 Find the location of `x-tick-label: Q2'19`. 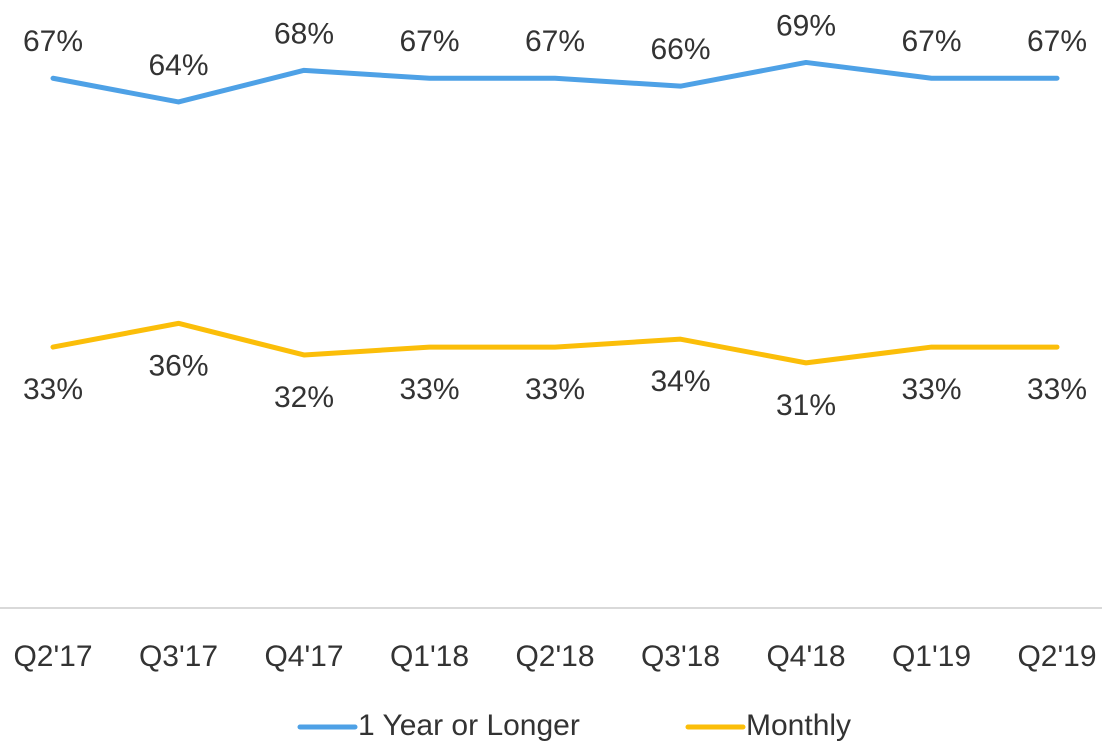

x-tick-label: Q2'19 is located at coordinates (1056, 656).